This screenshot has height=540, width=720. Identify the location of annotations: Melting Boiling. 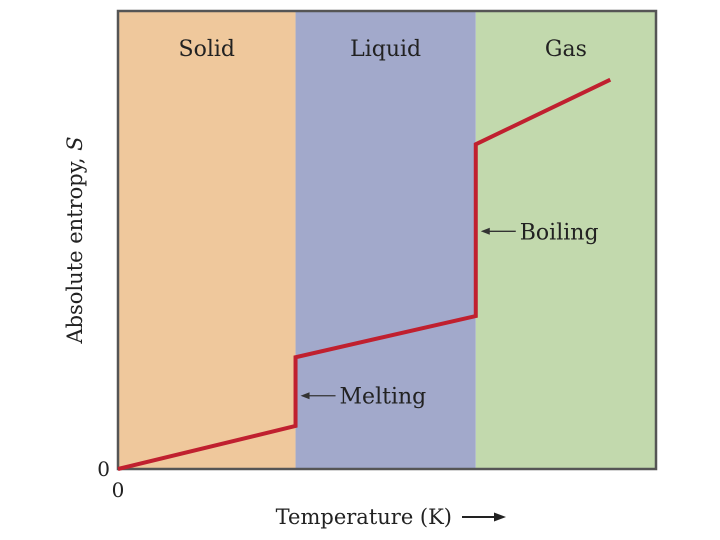
(449, 315).